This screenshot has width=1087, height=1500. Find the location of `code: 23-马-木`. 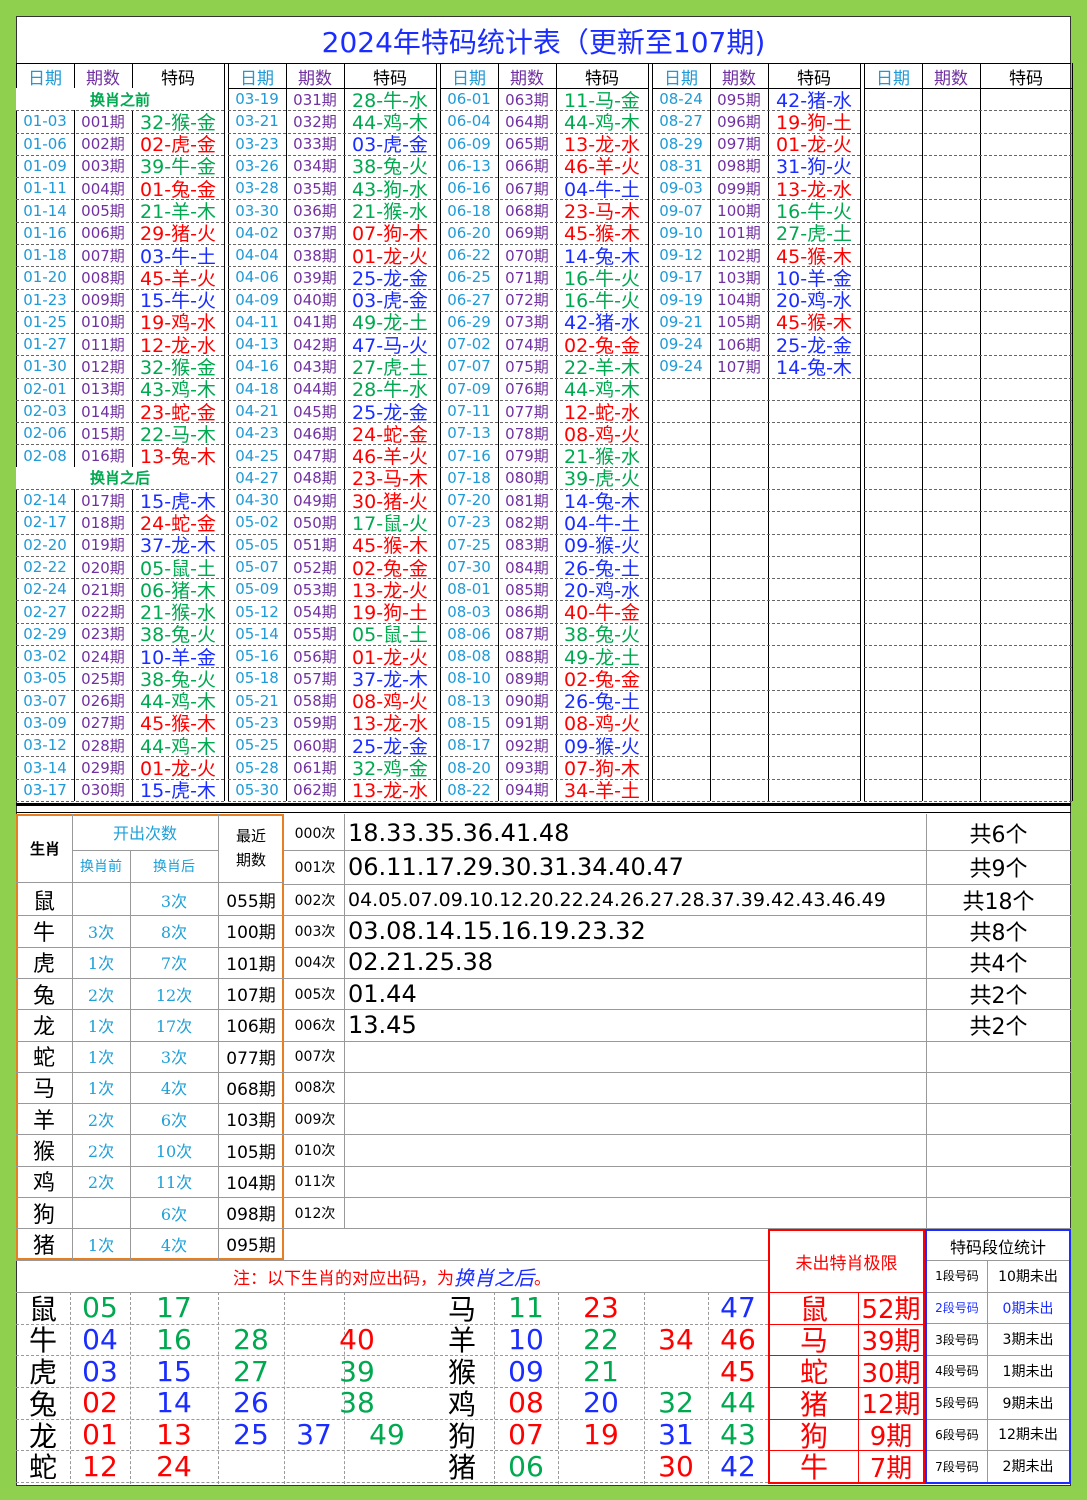

code: 23-马-木 is located at coordinates (390, 479).